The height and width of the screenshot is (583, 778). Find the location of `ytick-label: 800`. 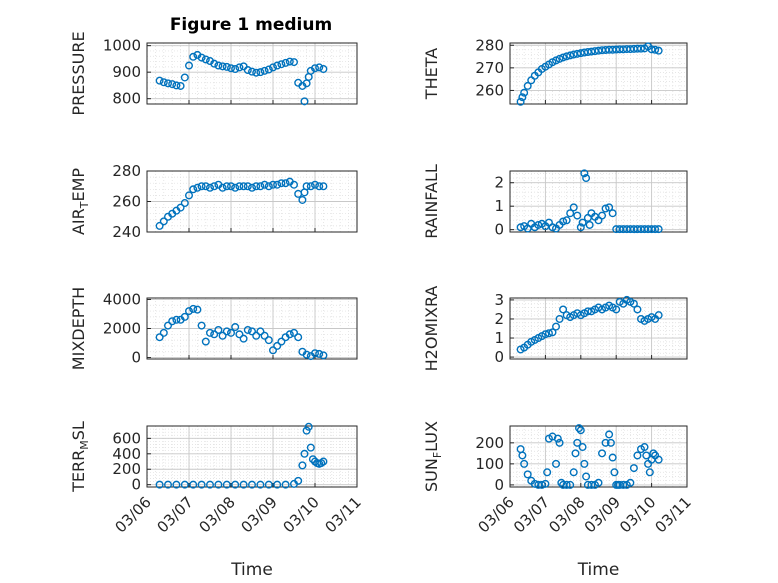

ytick-label: 800 is located at coordinates (126, 99).